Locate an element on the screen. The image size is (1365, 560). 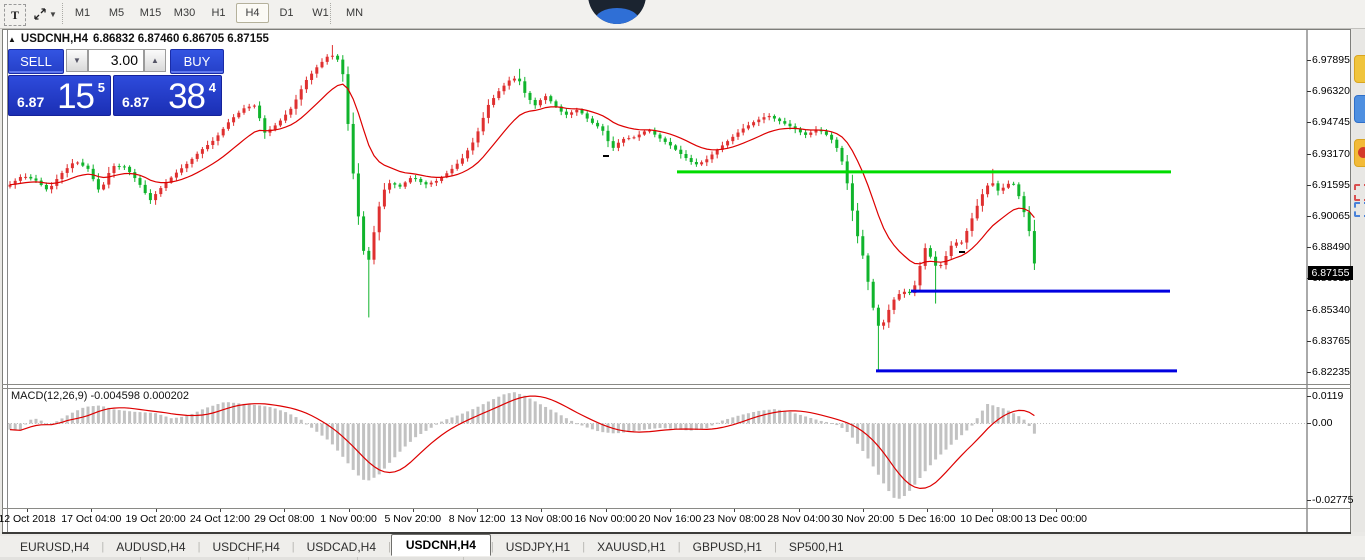
toolbar-separator is located at coordinates (62, 13).